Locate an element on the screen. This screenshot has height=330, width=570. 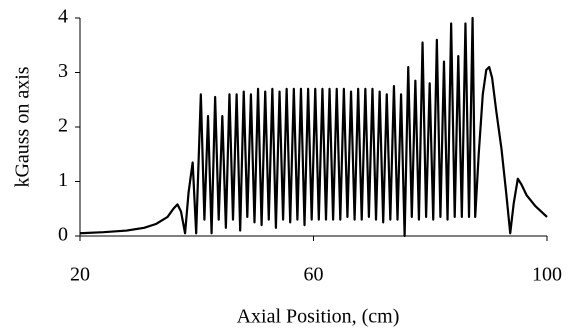
y-tick-label: 4 is located at coordinates (63, 17).